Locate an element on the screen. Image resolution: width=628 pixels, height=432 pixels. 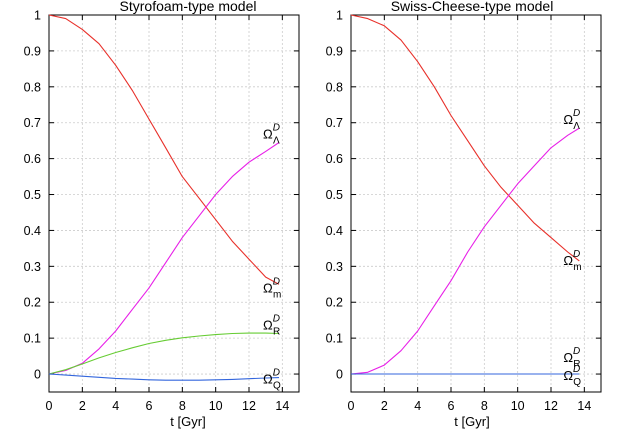
series-line-omega-r is located at coordinates (164, 353).